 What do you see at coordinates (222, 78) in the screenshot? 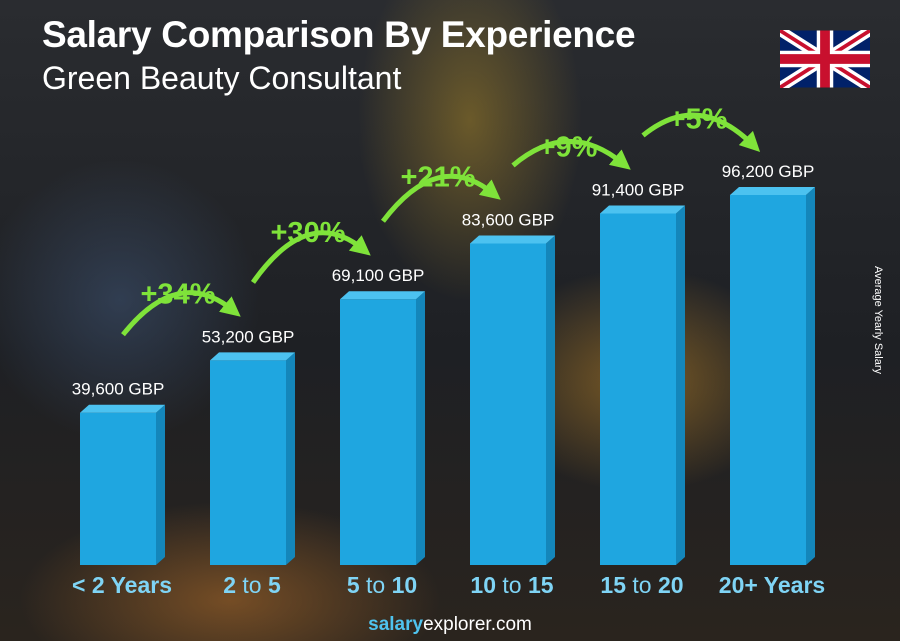
I see `chart-subtitle: Green Beauty Consultant` at bounding box center [222, 78].